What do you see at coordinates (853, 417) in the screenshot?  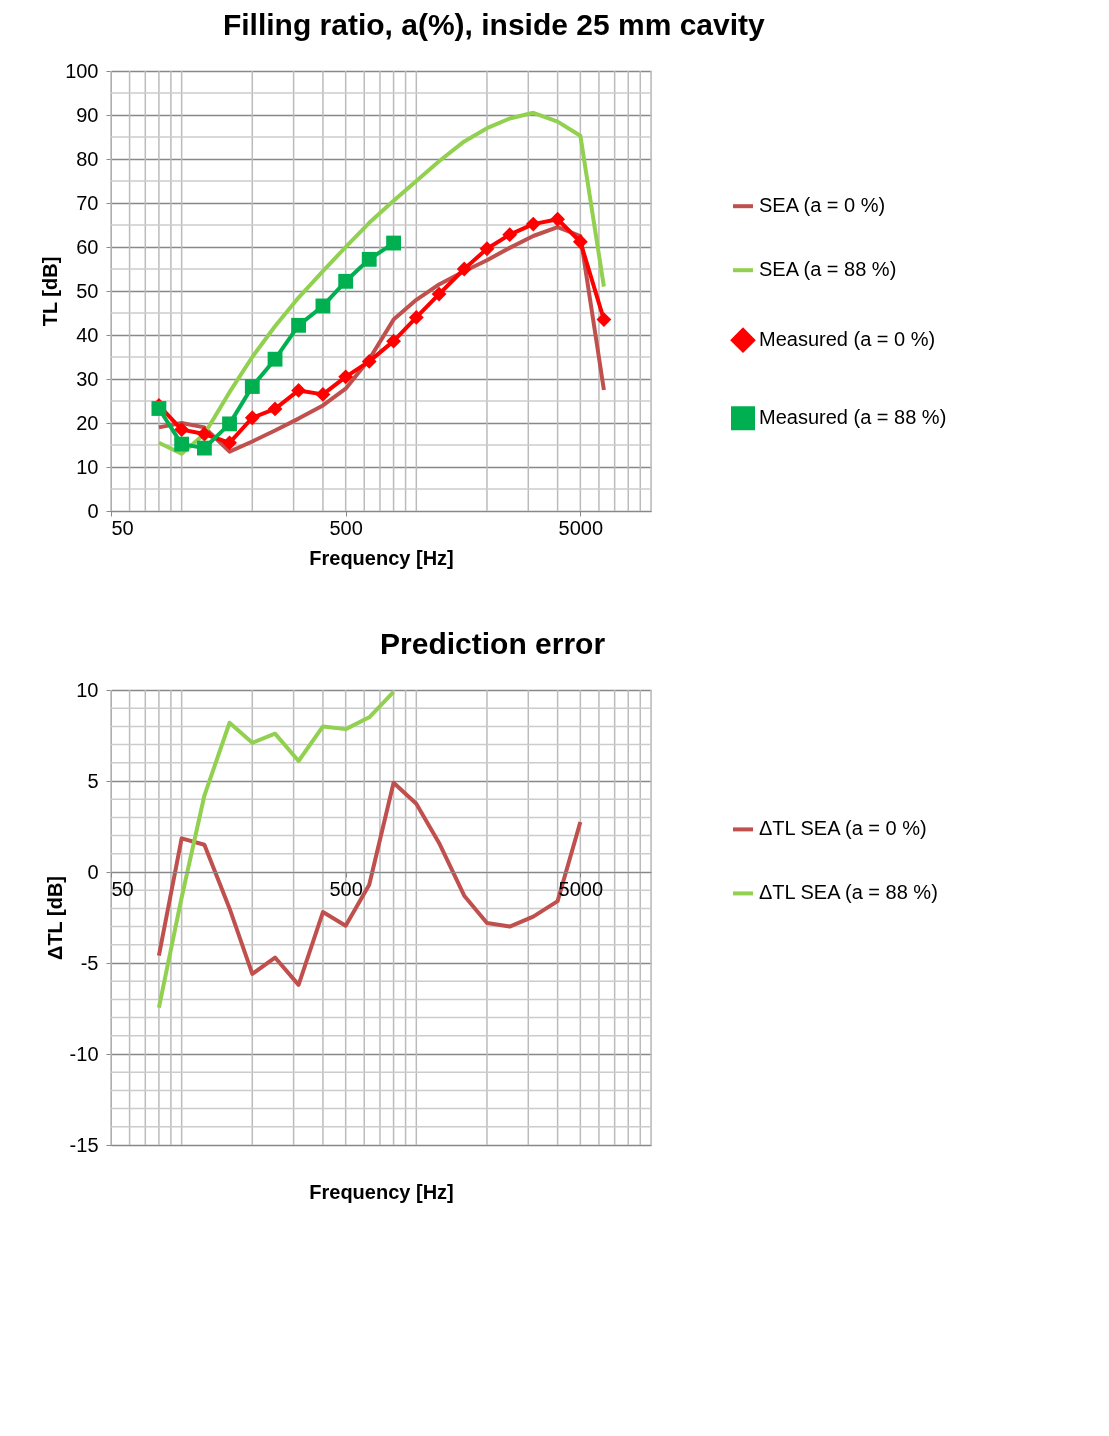 I see `legend-label: Measured (a = 88 %)` at bounding box center [853, 417].